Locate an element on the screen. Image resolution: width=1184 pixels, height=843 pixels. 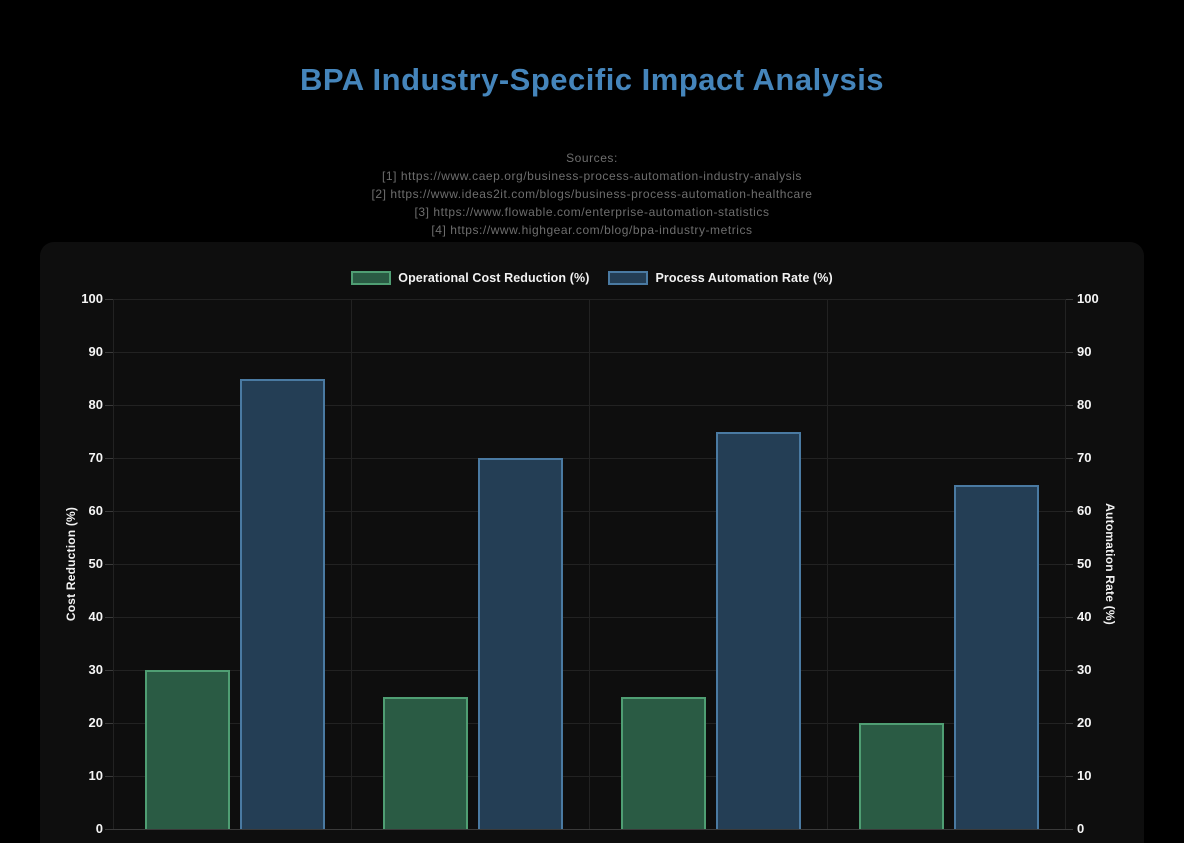
y-tick-label-left: 0 is located at coordinates (99, 828).